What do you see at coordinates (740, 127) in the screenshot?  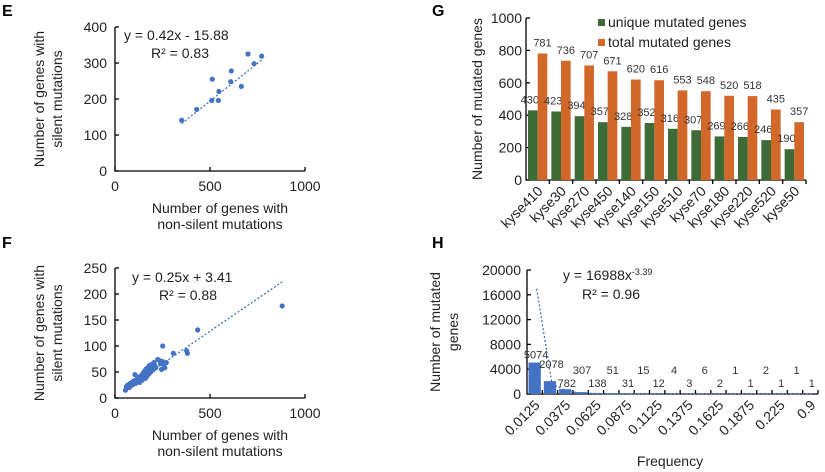 I see `data-label: 266` at bounding box center [740, 127].